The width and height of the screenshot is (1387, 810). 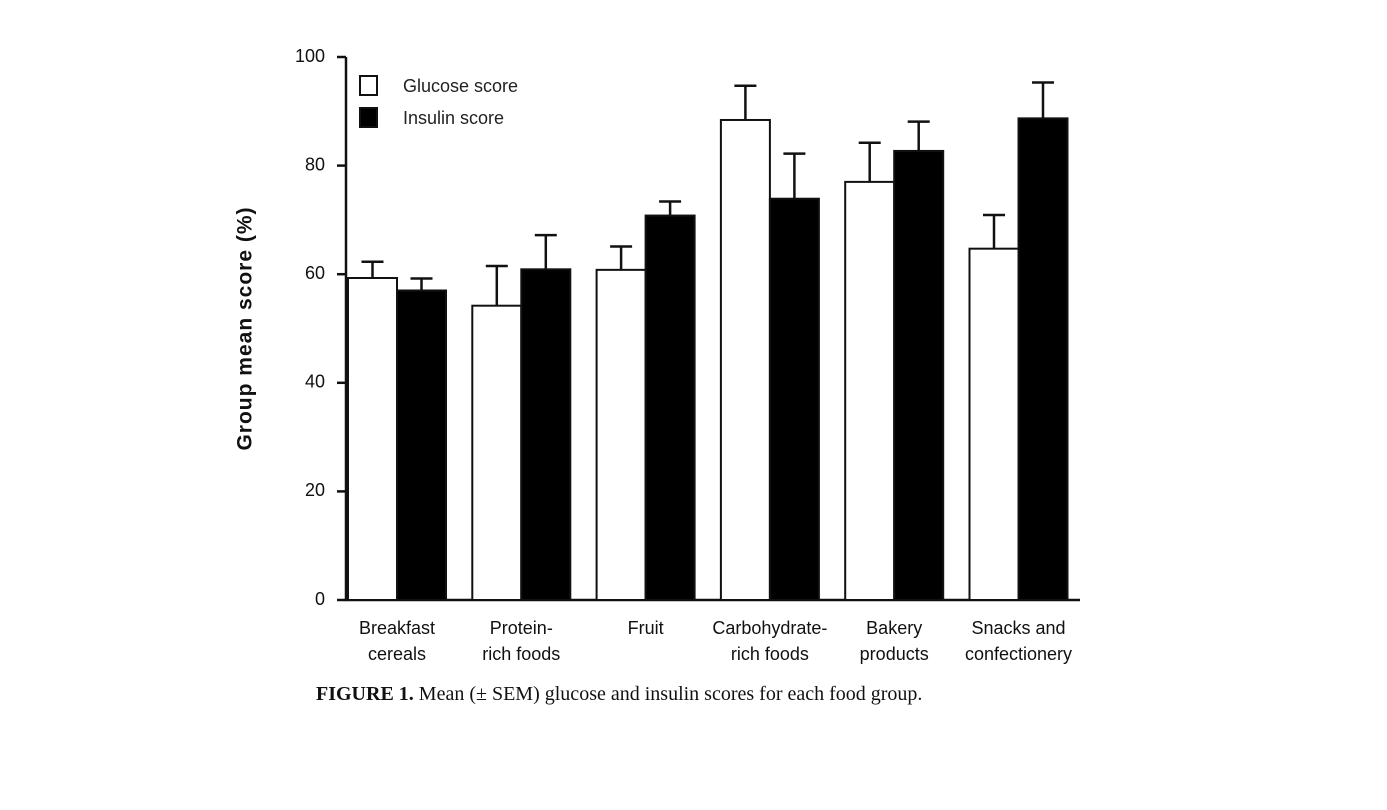 What do you see at coordinates (769, 641) in the screenshot?
I see `x-tick-label-3: Carbohydrate-rich foods` at bounding box center [769, 641].